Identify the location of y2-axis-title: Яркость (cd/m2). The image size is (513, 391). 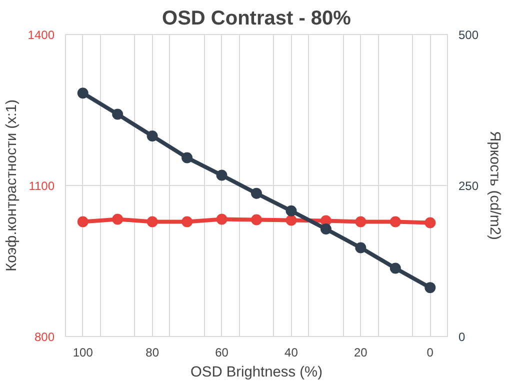
(494, 185).